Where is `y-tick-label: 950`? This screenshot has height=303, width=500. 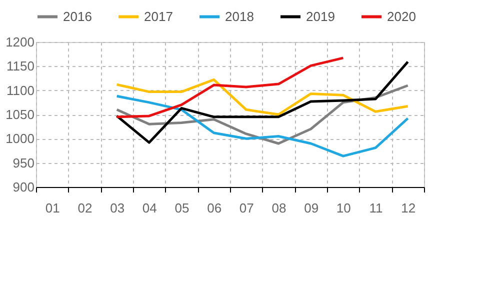
y-tick-label: 950 is located at coordinates (23, 162).